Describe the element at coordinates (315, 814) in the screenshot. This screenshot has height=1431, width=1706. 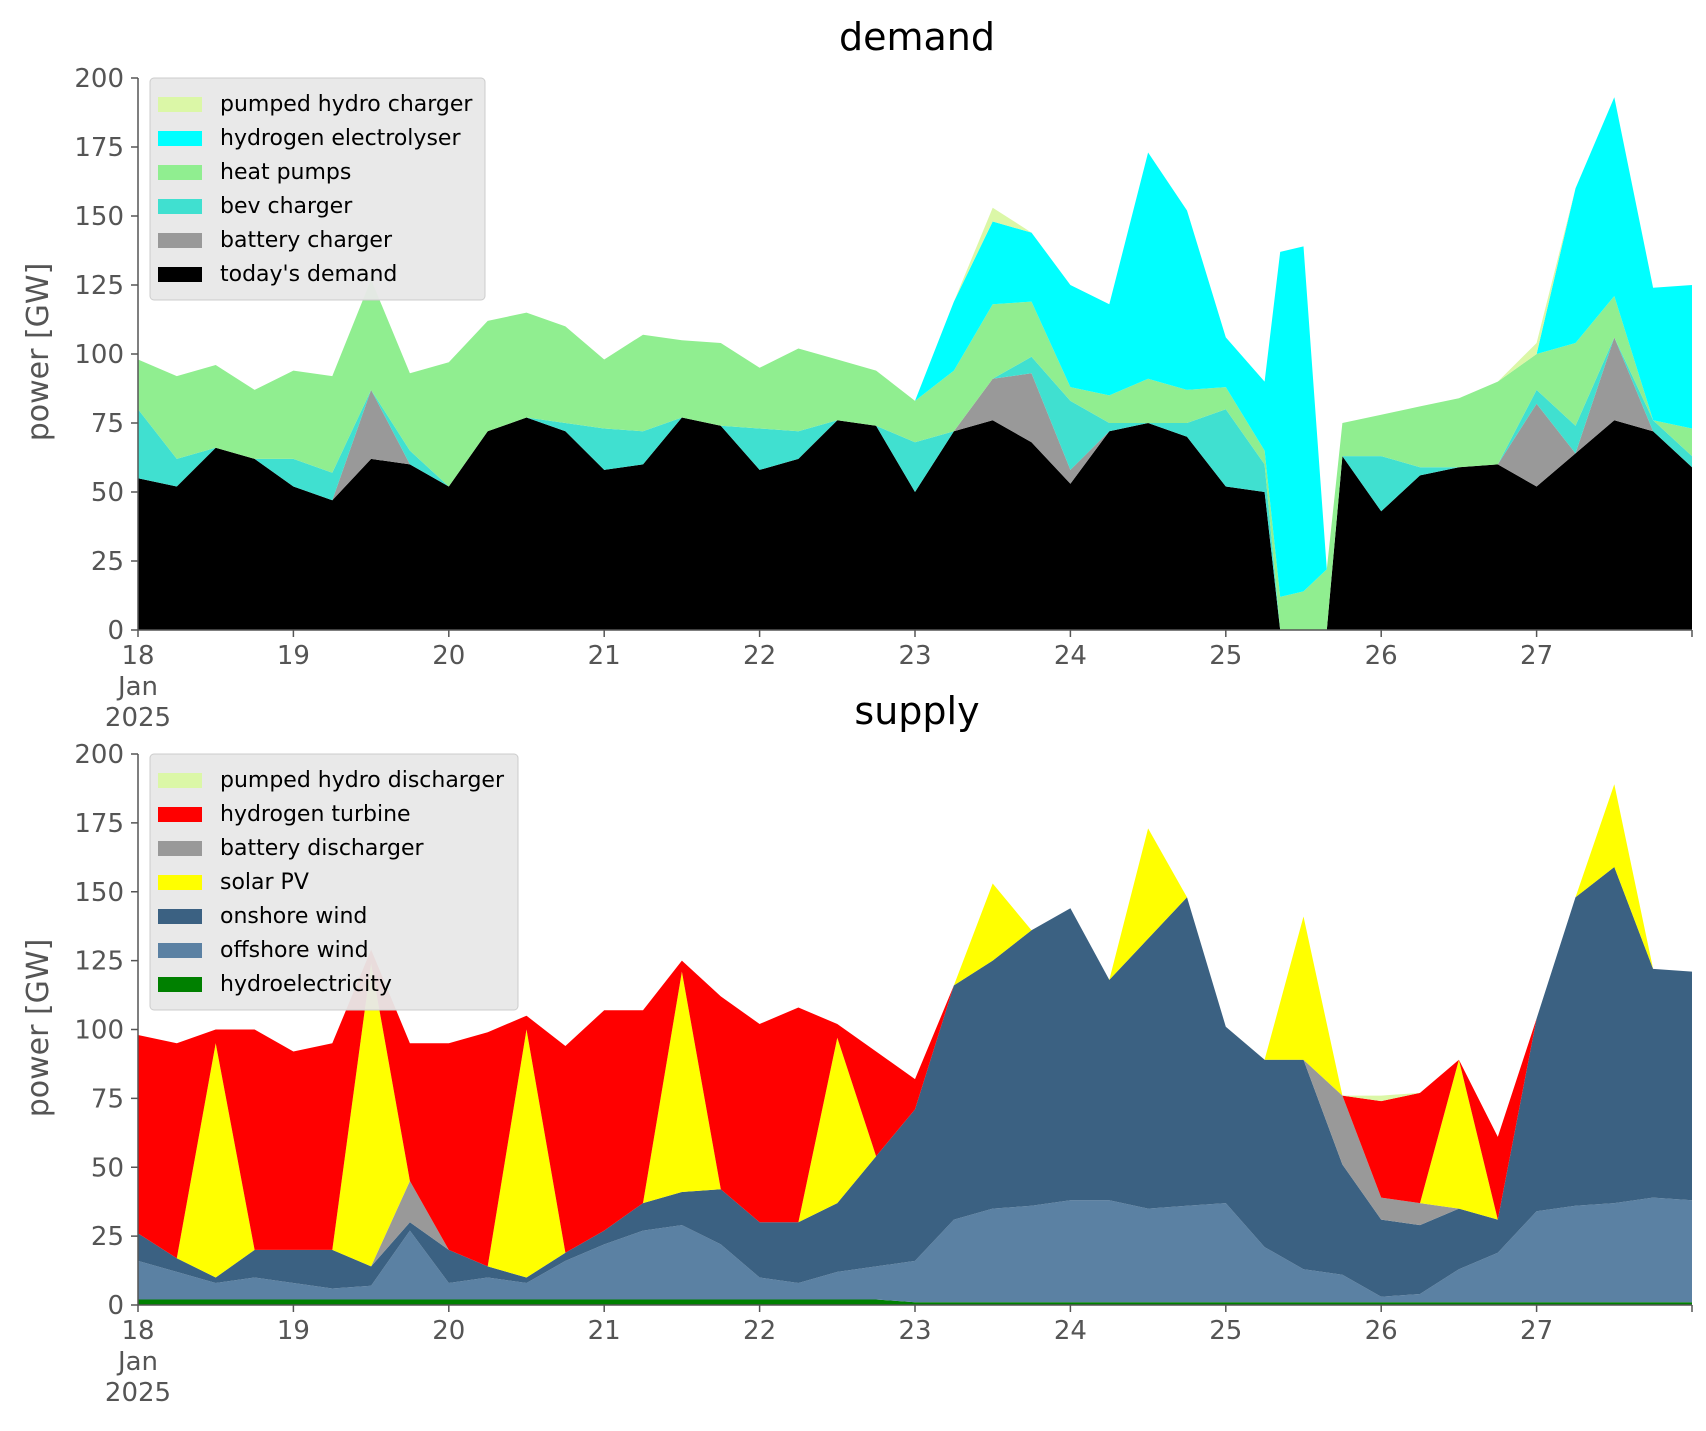
I see `legend-label: hydrogen turbine` at that location.